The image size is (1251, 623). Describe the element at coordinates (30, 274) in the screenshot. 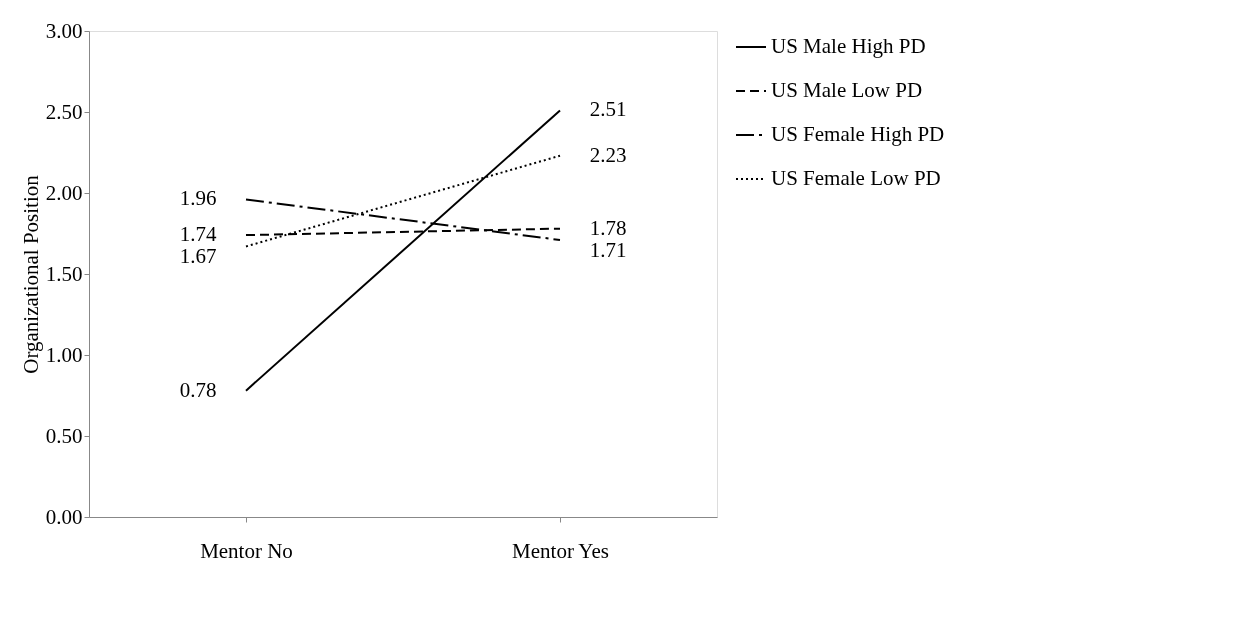

I see `y-axis-title: Organizational Position` at that location.